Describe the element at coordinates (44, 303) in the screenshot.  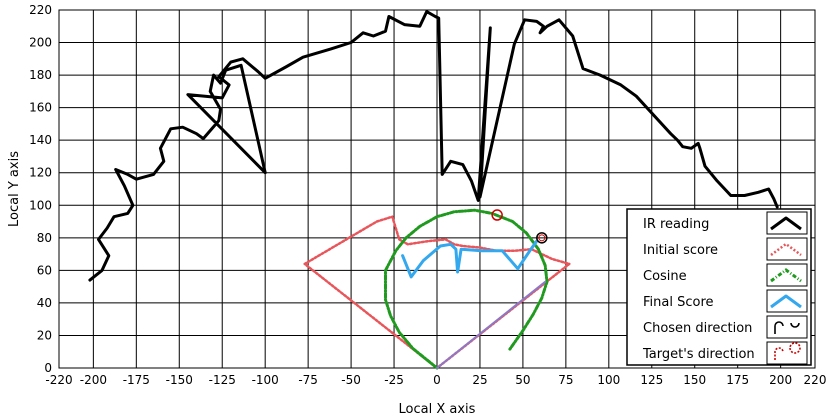
I see `y-tick-label: 40` at that location.